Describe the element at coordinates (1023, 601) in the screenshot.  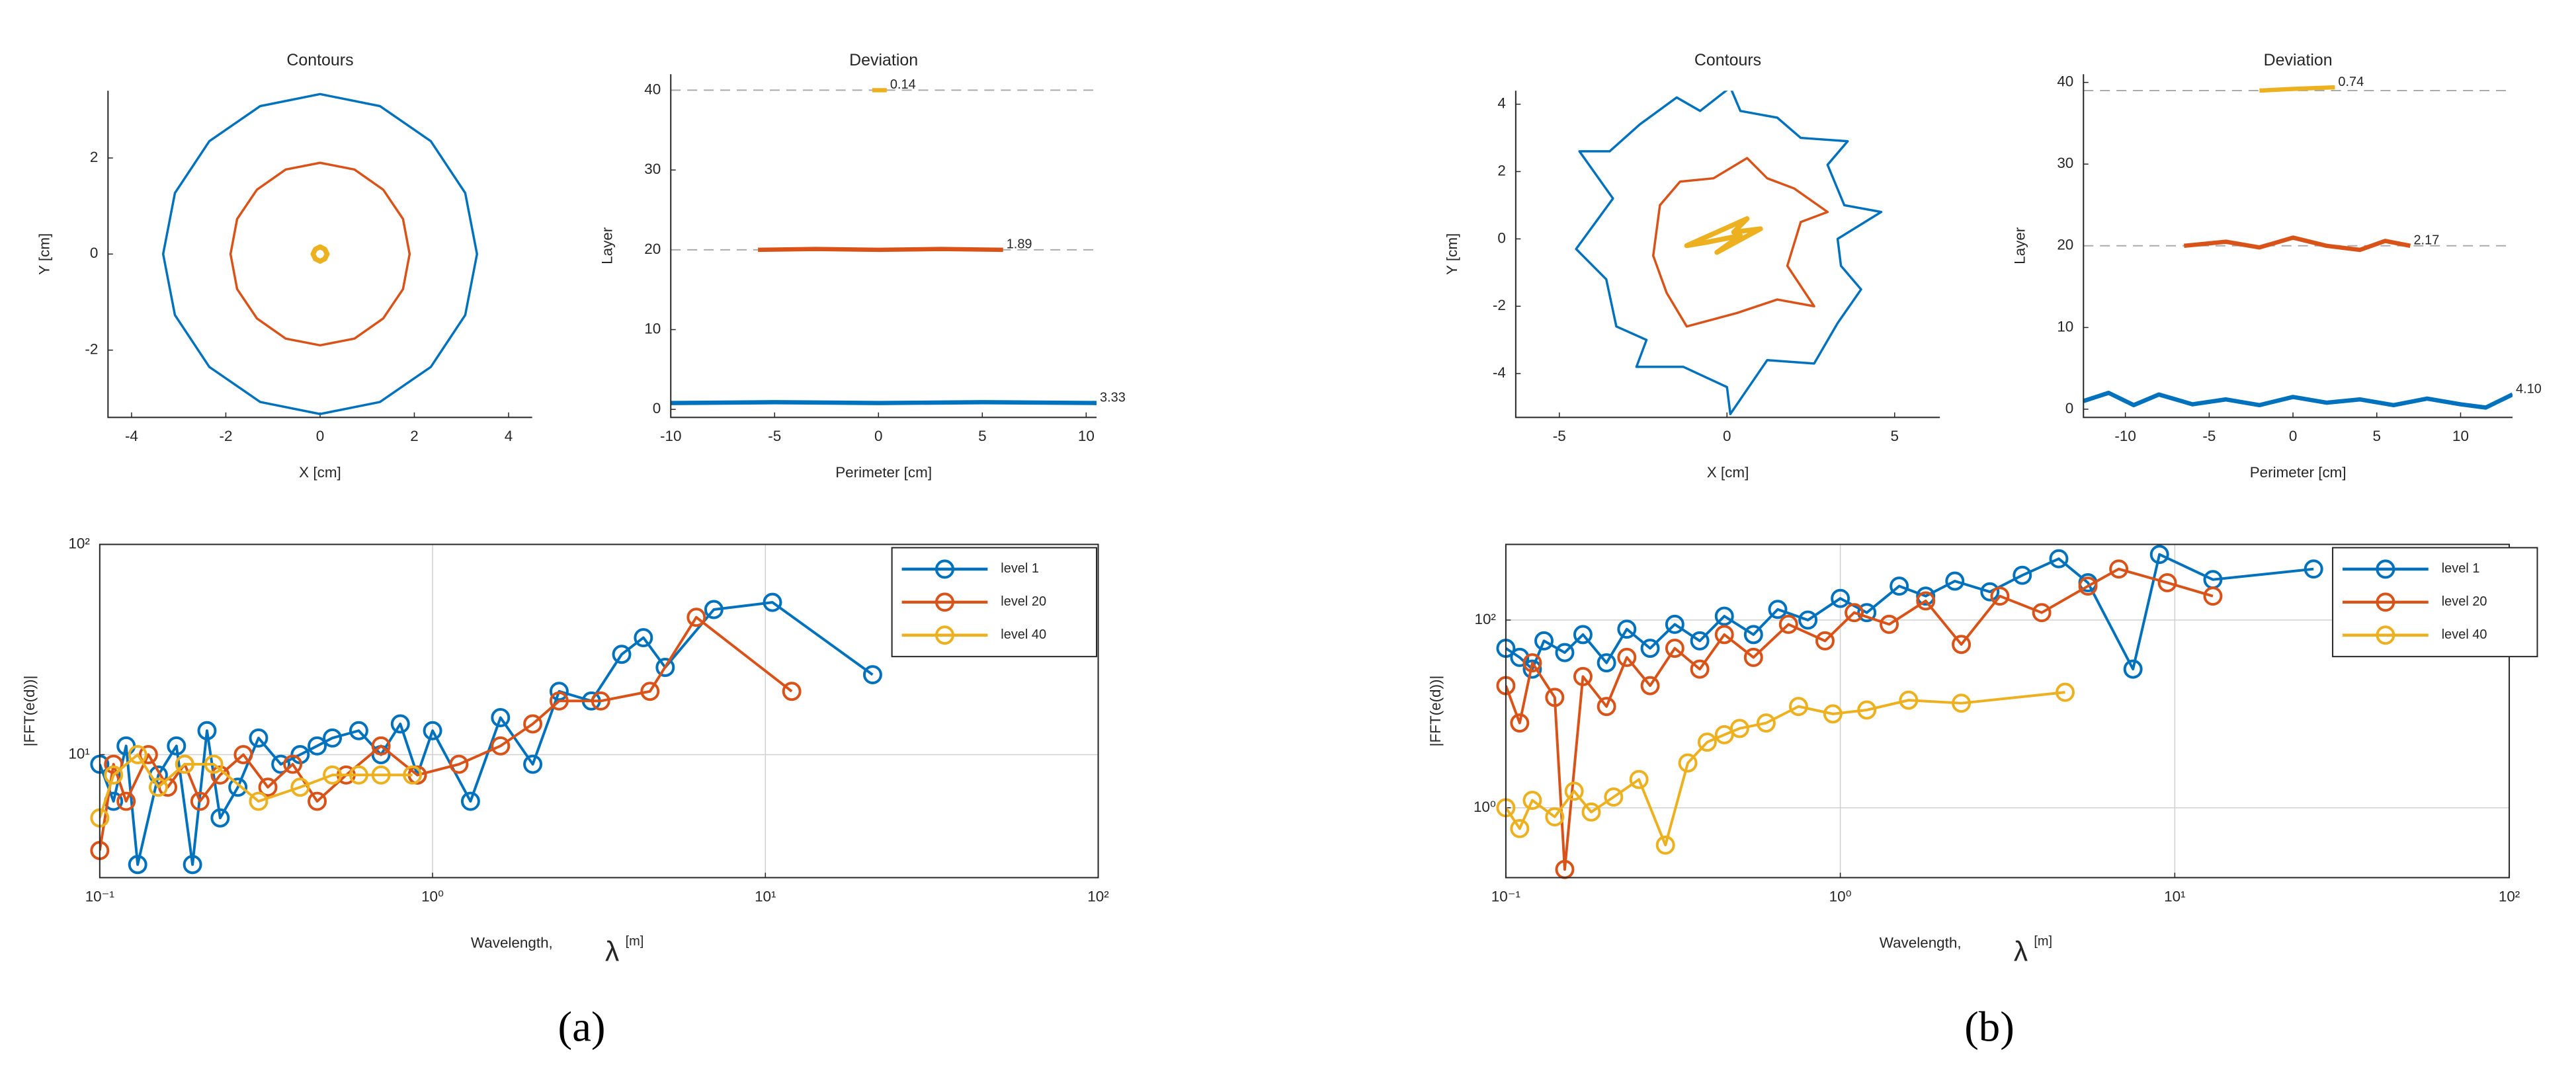
I see `legend-label: level 20` at that location.